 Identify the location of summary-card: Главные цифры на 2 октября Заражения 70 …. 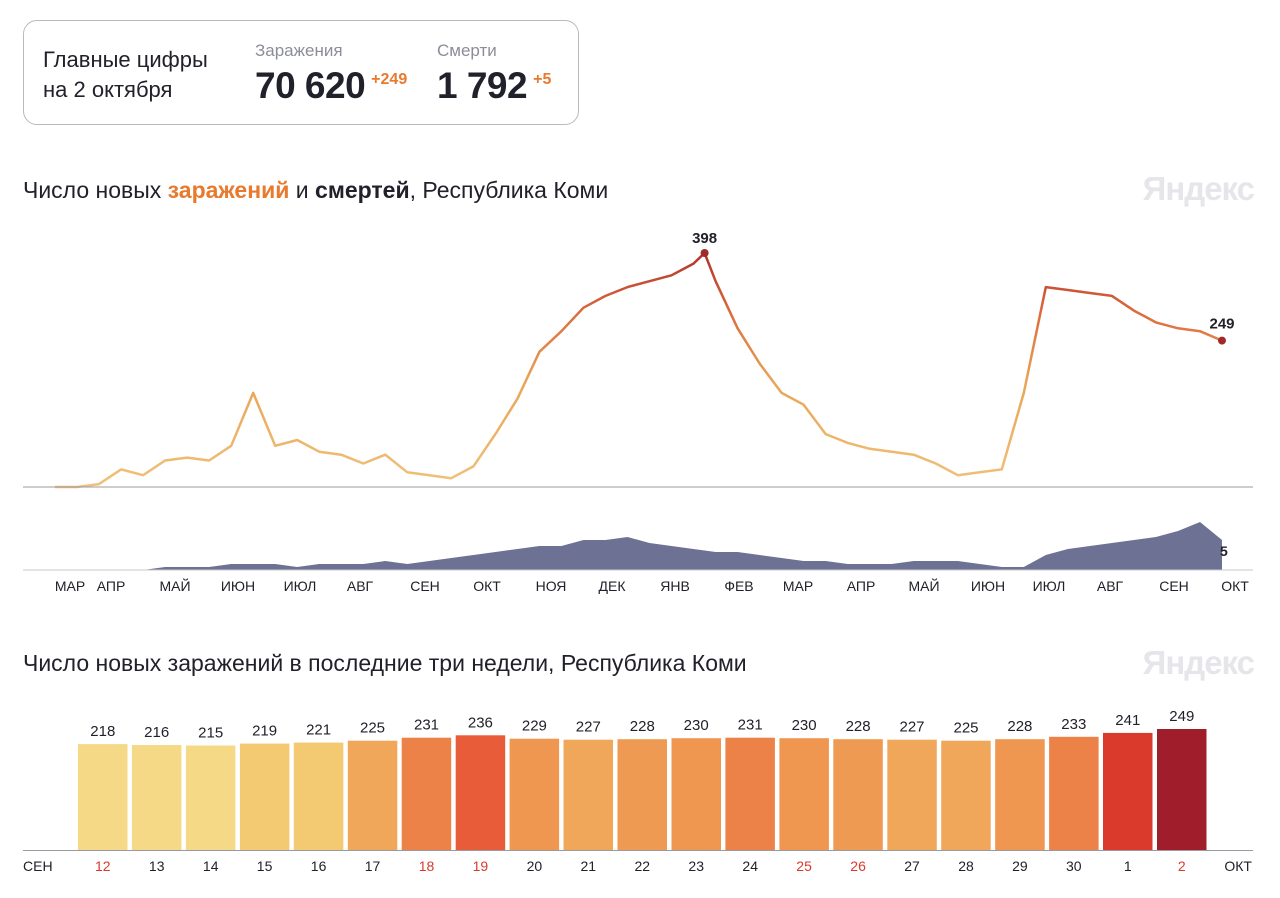
(301, 72).